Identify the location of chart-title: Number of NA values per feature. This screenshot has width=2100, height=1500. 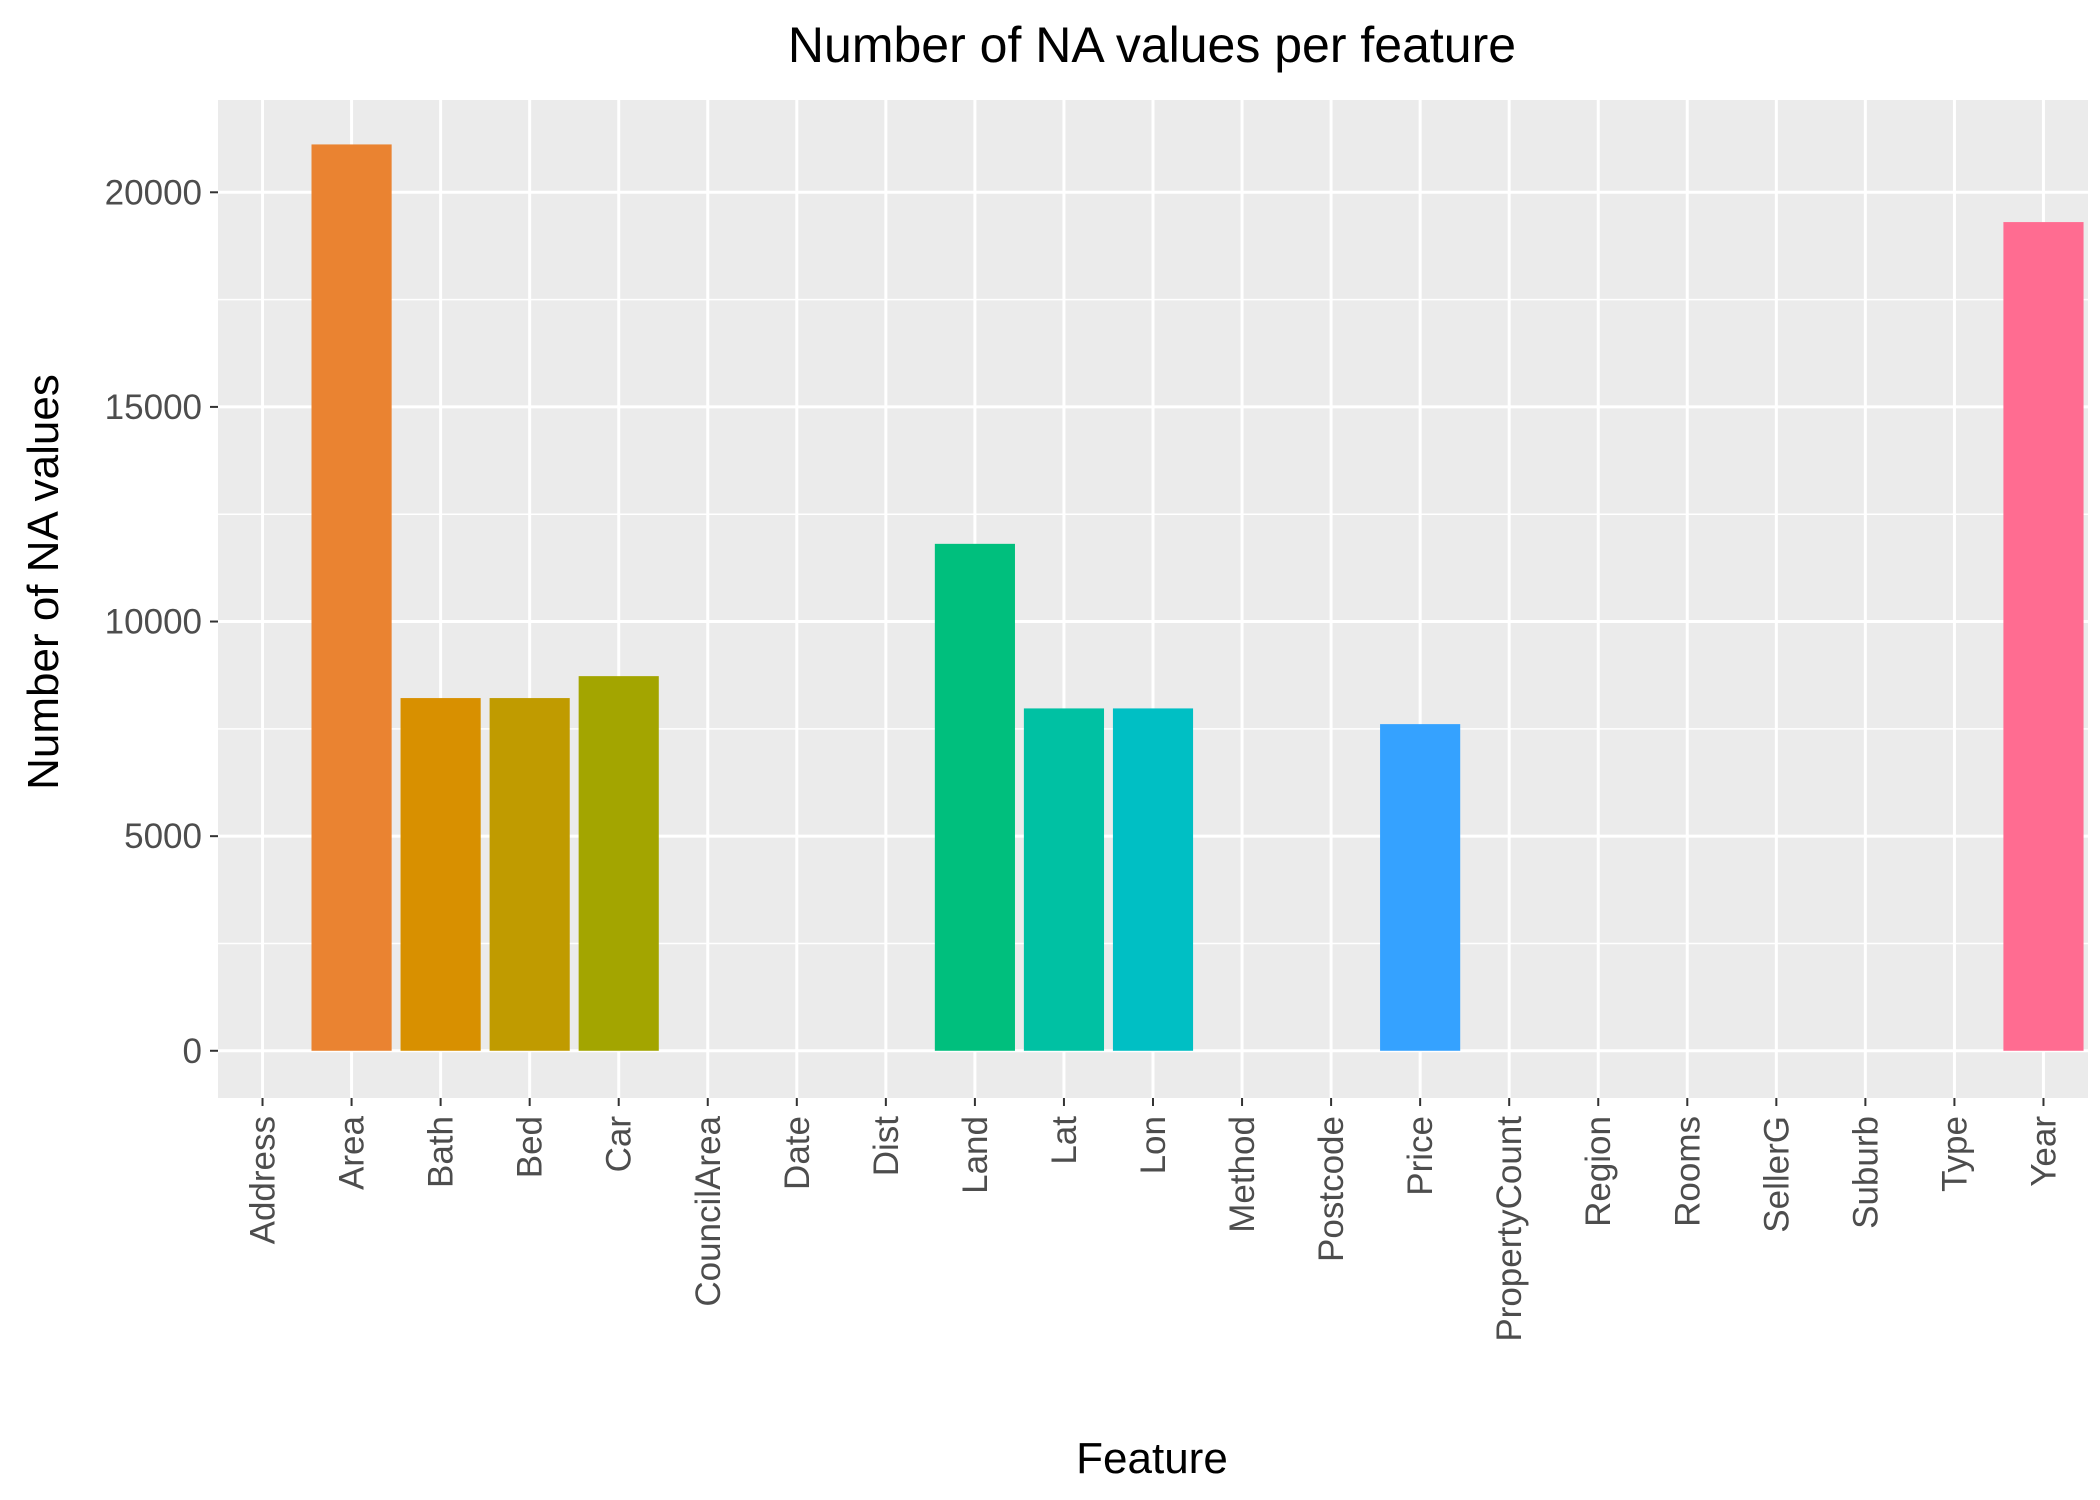
(1152, 45).